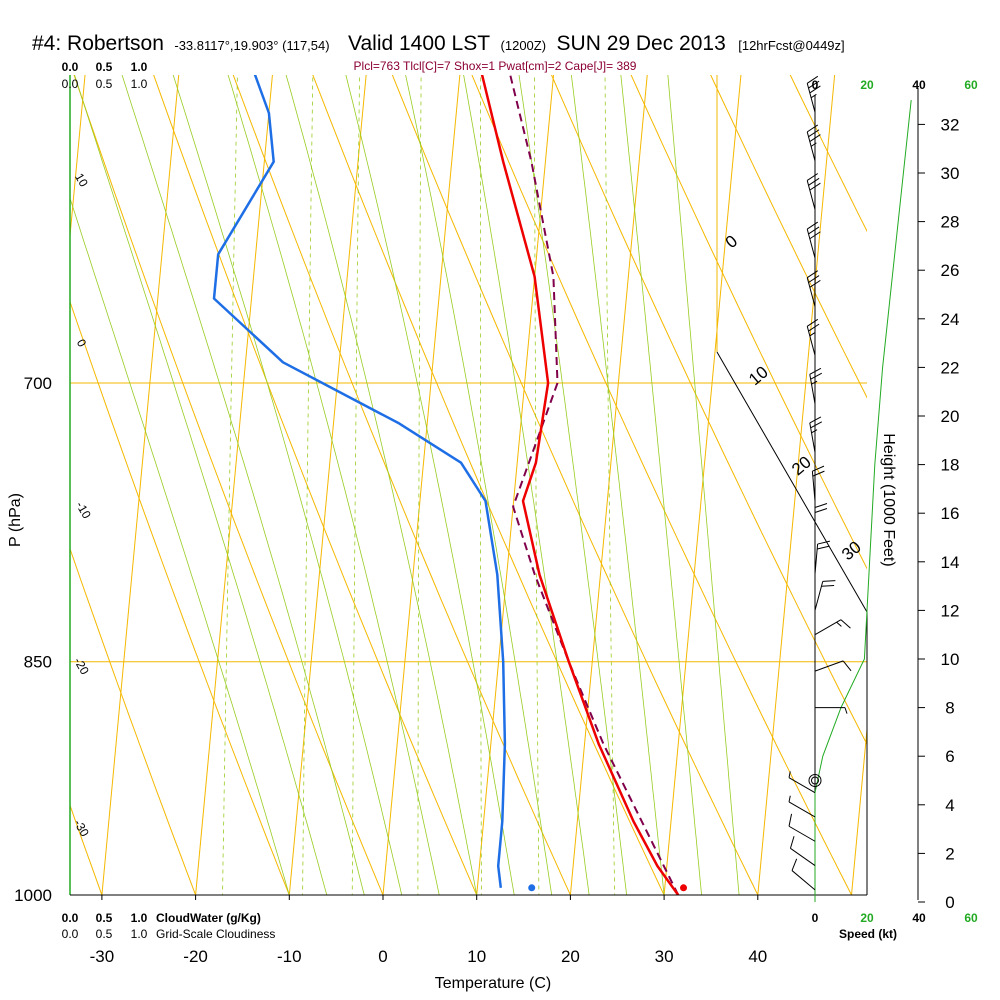 The height and width of the screenshot is (1000, 1000). I want to click on cloudiness-label: Grid-Scale Cloudiness, so click(215, 934).